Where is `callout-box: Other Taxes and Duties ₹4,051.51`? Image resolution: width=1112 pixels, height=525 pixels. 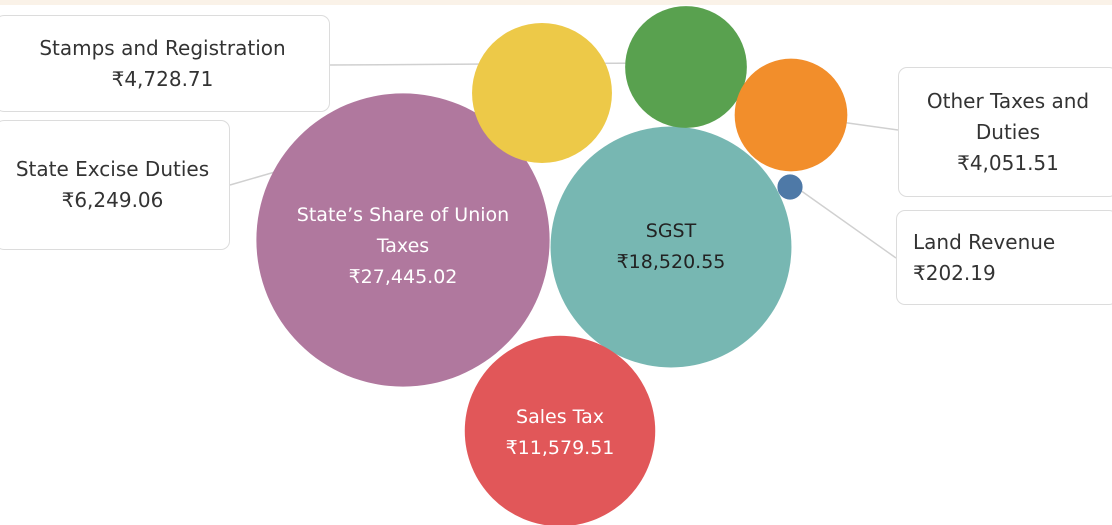 callout-box: Other Taxes and Duties ₹4,051.51 is located at coordinates (1005, 132).